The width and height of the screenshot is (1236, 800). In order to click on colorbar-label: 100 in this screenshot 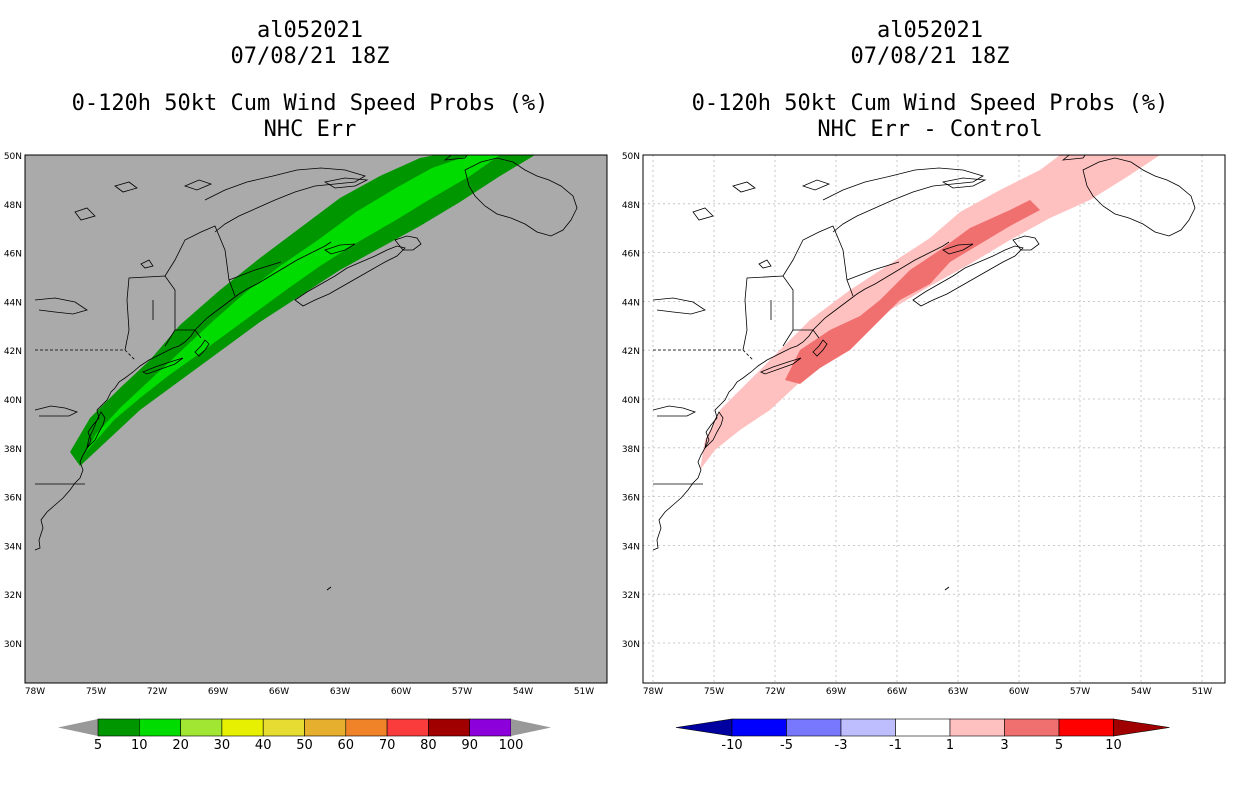, I will do `click(511, 745)`.